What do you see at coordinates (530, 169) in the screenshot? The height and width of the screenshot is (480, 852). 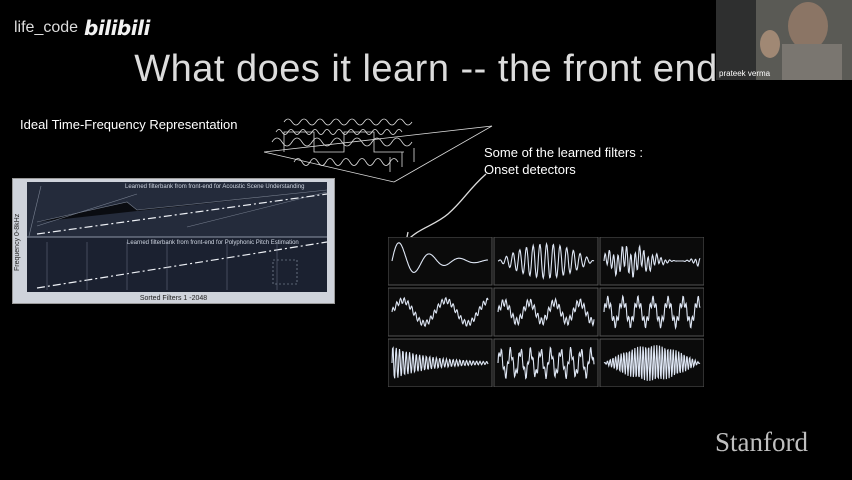 I see `caption-line: Onset detectors` at bounding box center [530, 169].